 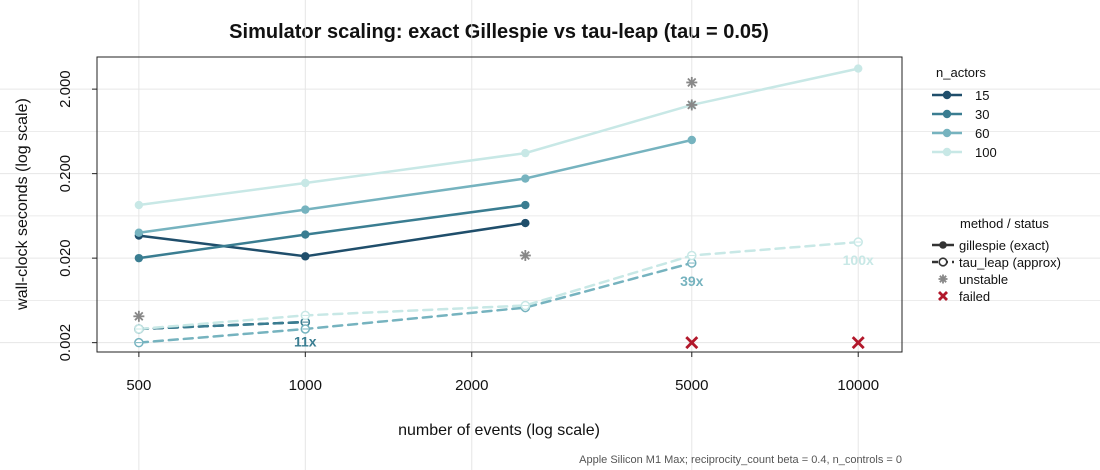 What do you see at coordinates (858, 385) in the screenshot?
I see `x-tick-label: 10000` at bounding box center [858, 385].